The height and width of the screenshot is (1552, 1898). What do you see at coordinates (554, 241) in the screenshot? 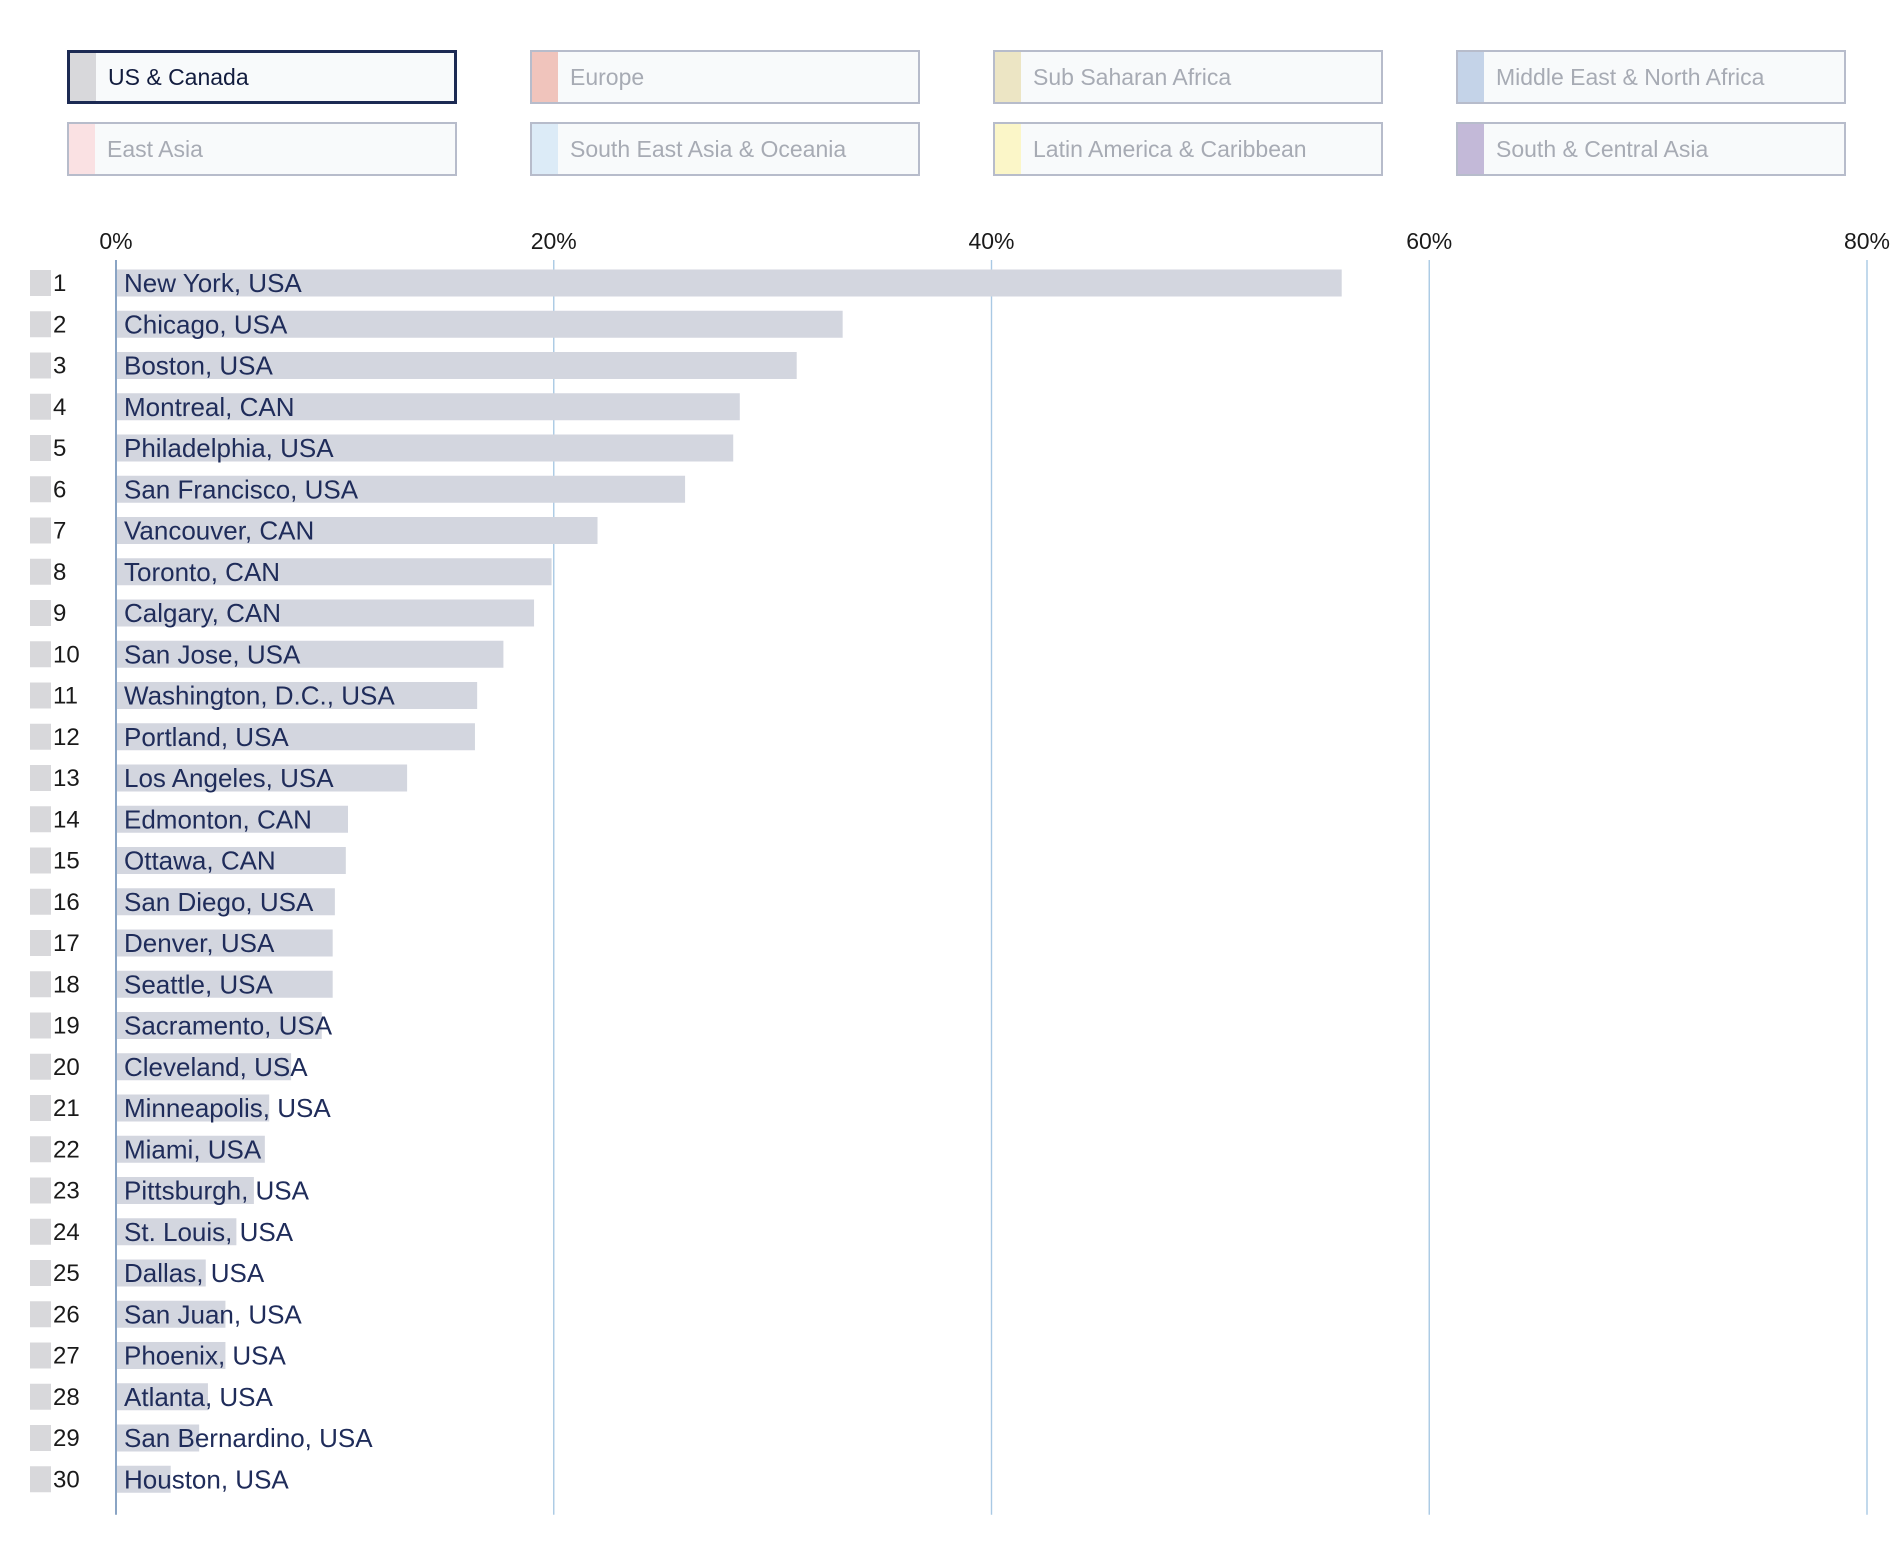
I see `x-tick-label: 20%` at bounding box center [554, 241].